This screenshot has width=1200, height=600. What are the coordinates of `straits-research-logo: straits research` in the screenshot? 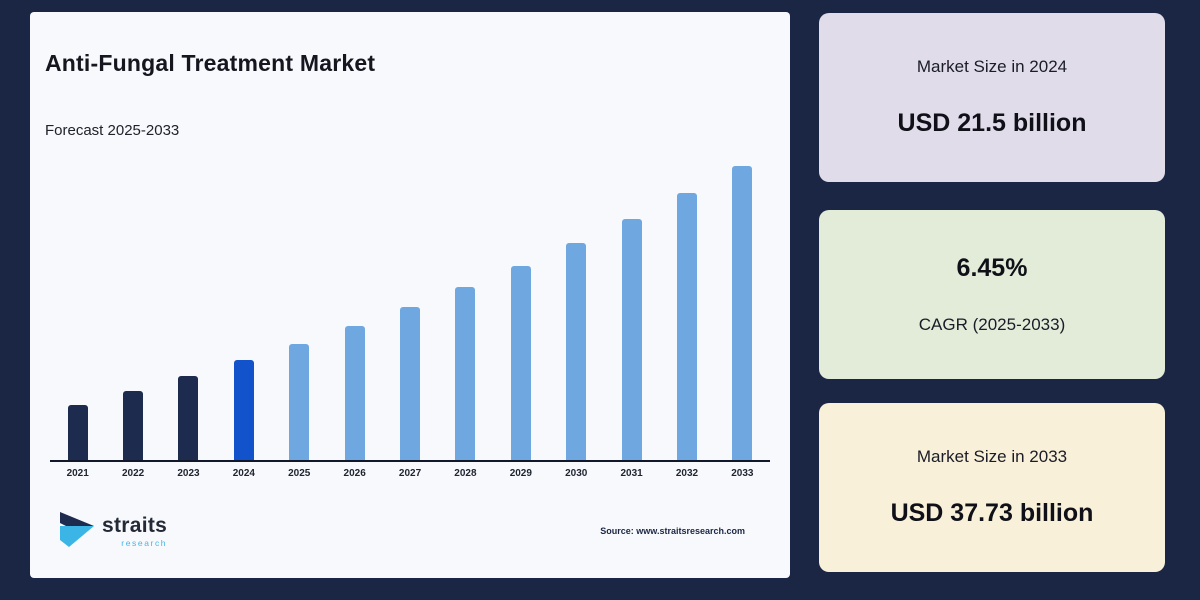 It's located at (111, 531).